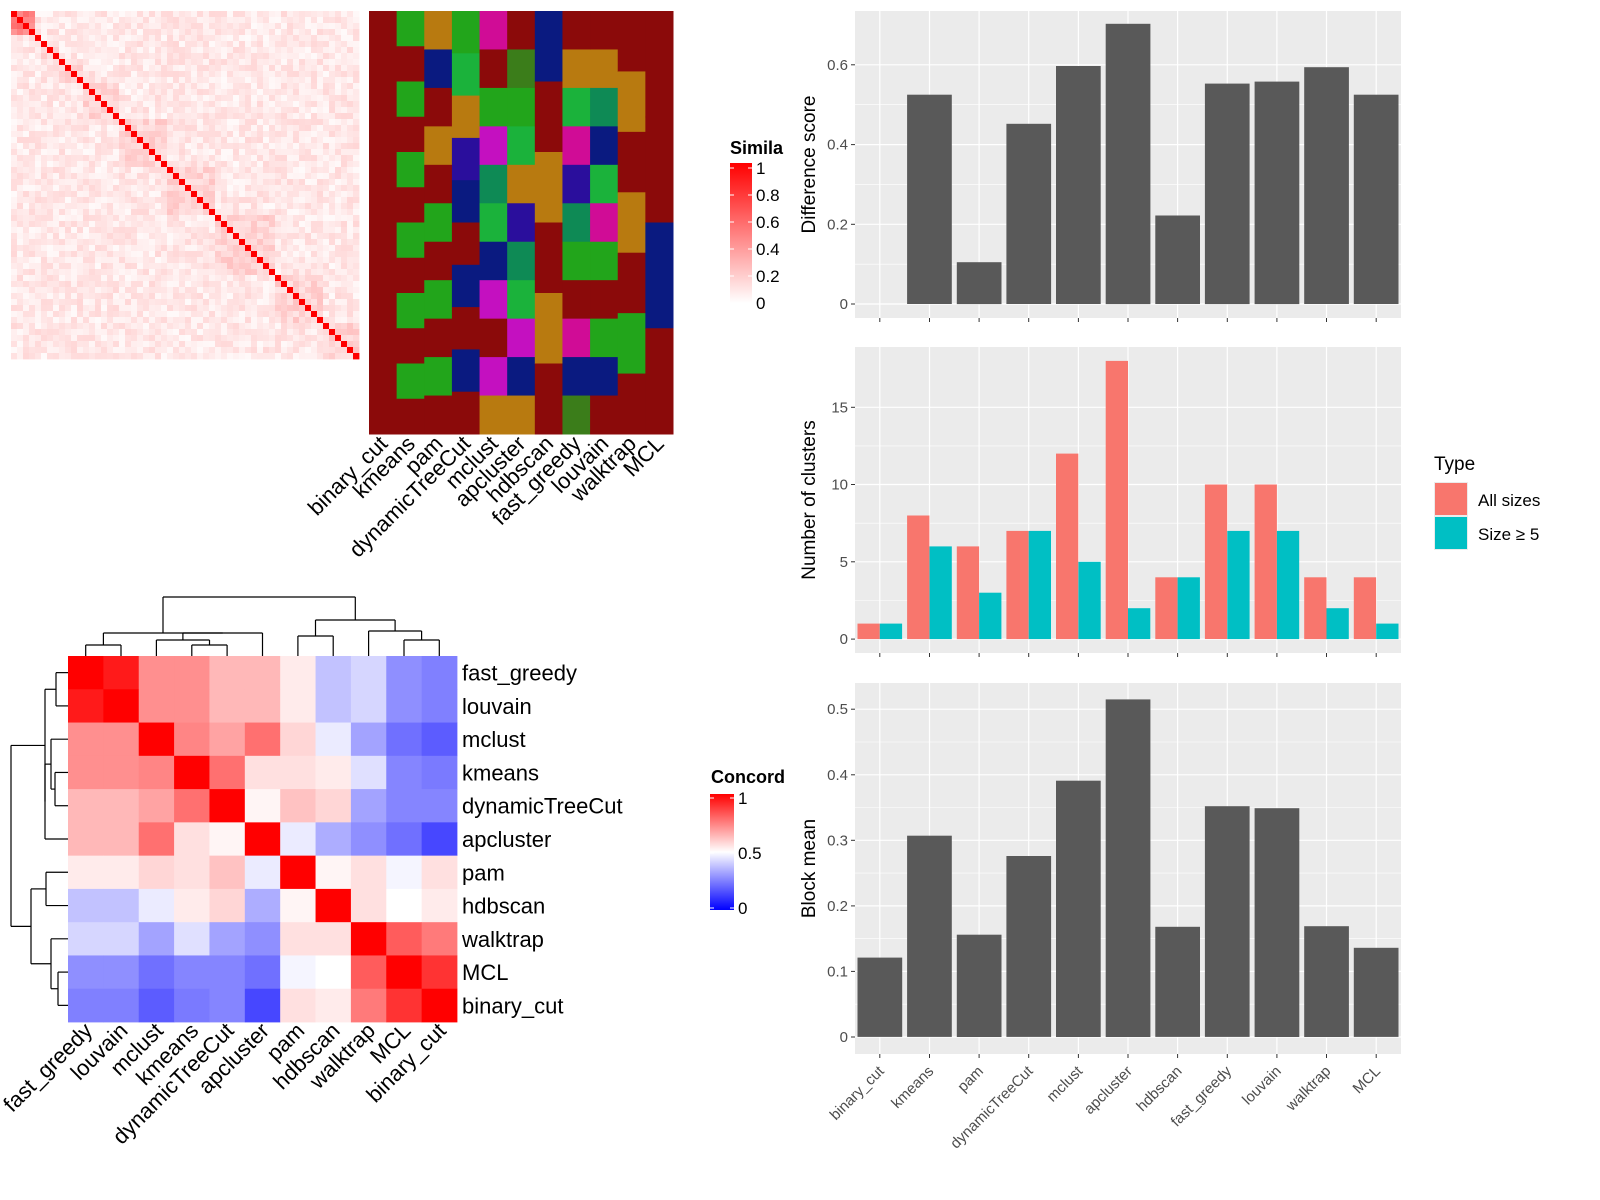  What do you see at coordinates (970, 1079) in the screenshot?
I see `x-tick-label: pam` at bounding box center [970, 1079].